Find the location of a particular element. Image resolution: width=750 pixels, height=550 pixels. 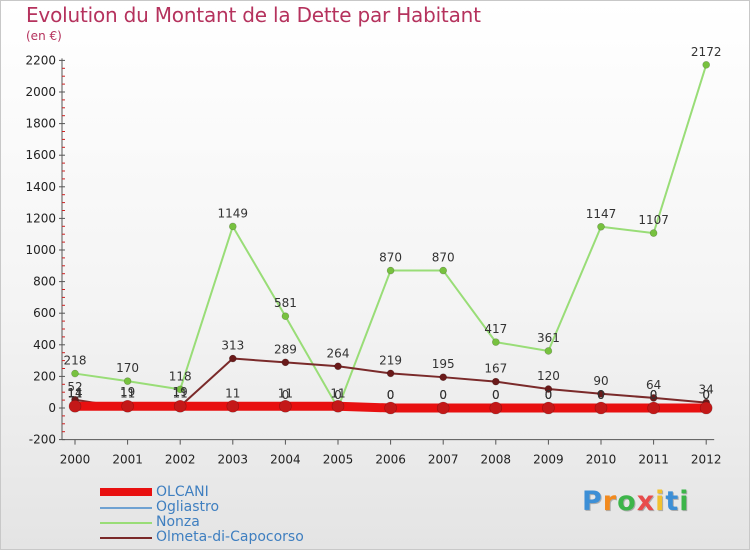

x-tick-label: 2010 is located at coordinates (601, 460).